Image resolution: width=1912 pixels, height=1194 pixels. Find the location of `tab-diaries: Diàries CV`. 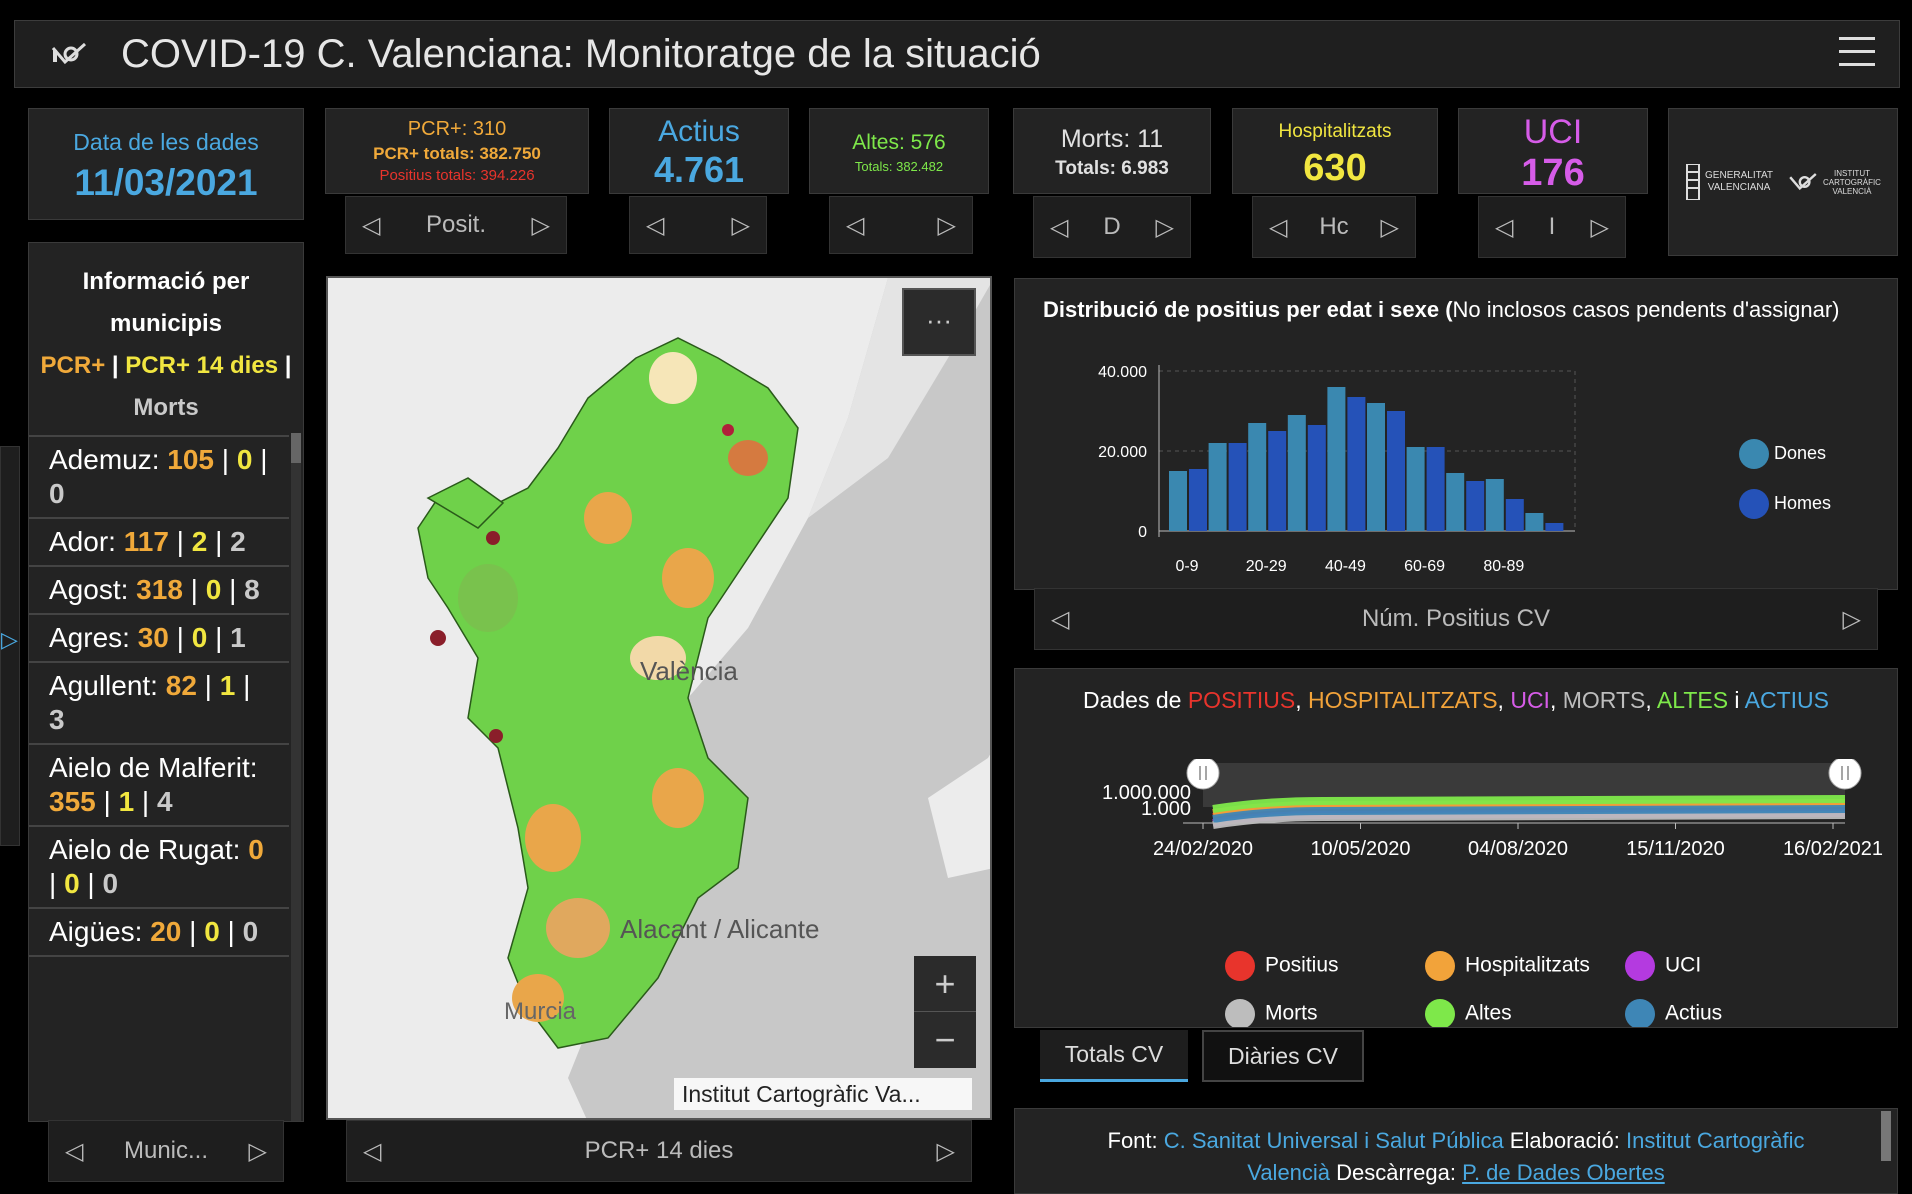

tab-diaries: Diàries CV is located at coordinates (1283, 1056).